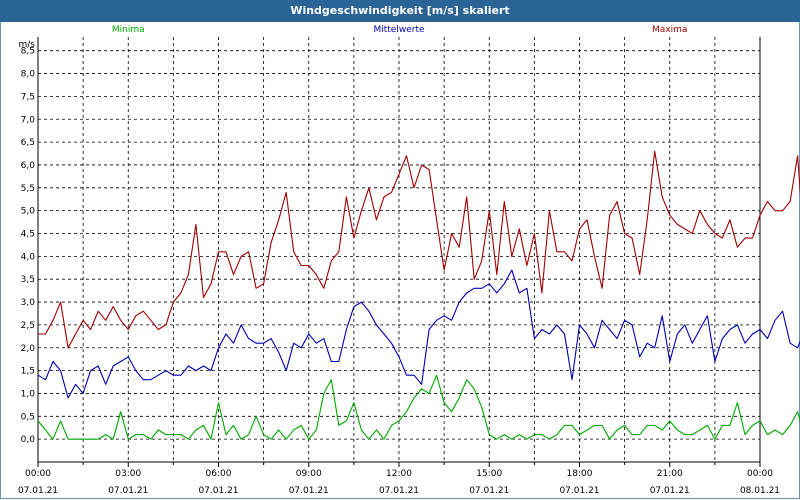 The width and height of the screenshot is (800, 500). Describe the element at coordinates (28, 52) in the screenshot. I see `y-tick-label: 8,5` at that location.